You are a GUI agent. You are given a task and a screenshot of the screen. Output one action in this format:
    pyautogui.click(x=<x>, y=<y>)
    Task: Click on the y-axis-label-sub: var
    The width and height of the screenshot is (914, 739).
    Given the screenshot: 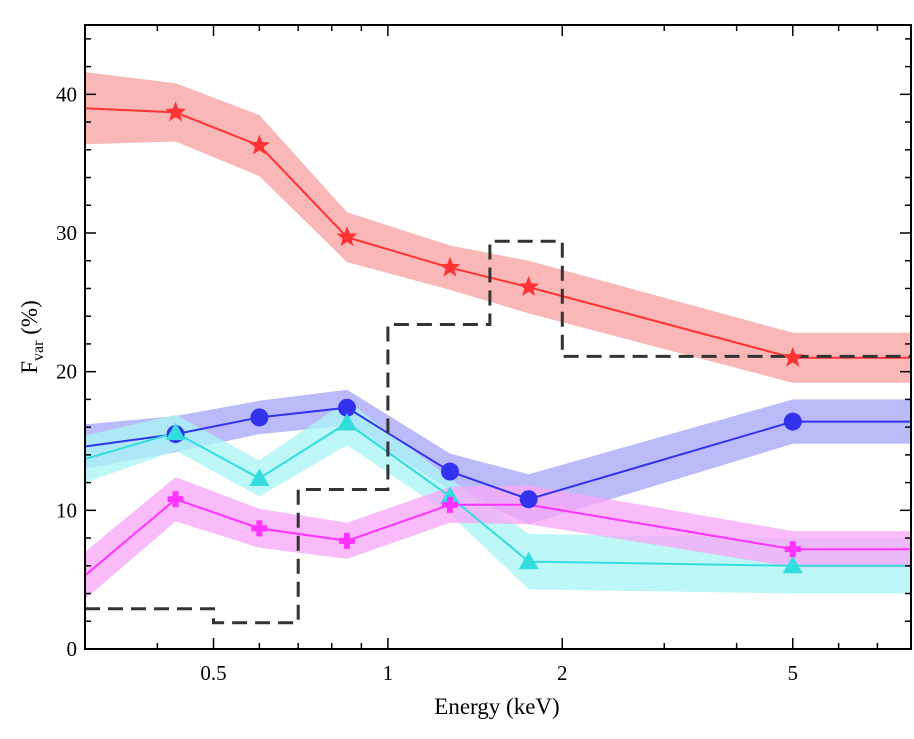 What is the action you would take?
    pyautogui.click(x=38, y=350)
    